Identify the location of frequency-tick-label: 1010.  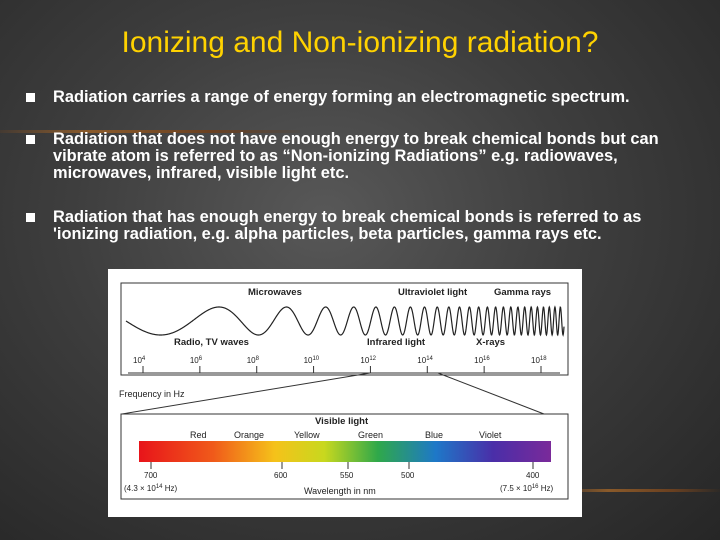
(312, 360).